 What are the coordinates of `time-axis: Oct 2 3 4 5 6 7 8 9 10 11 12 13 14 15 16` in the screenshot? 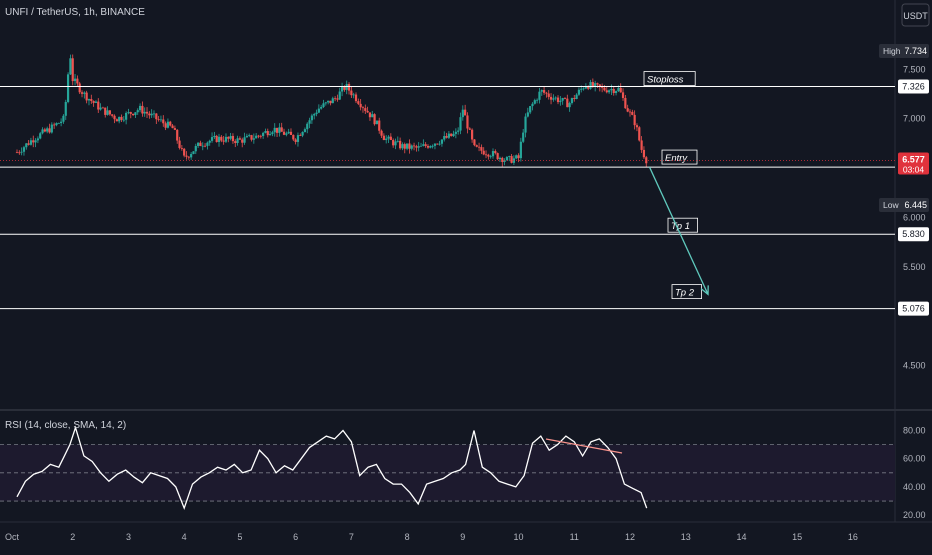 It's located at (431, 537).